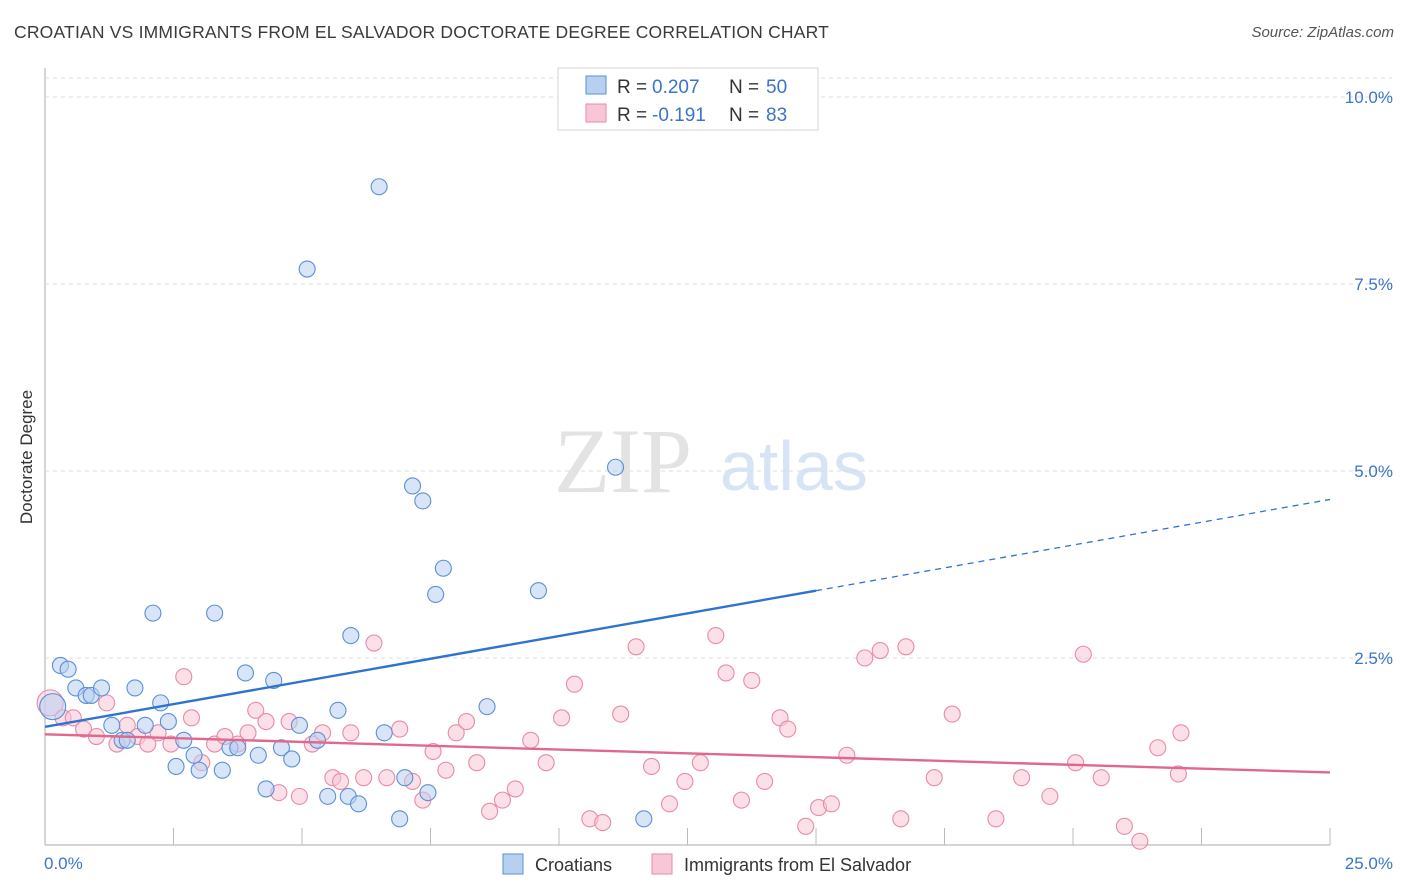 This screenshot has height=892, width=1406. I want to click on stats-legend: R = 0.207 N = 50 R = -0.191 N = 83, so click(688, 99).